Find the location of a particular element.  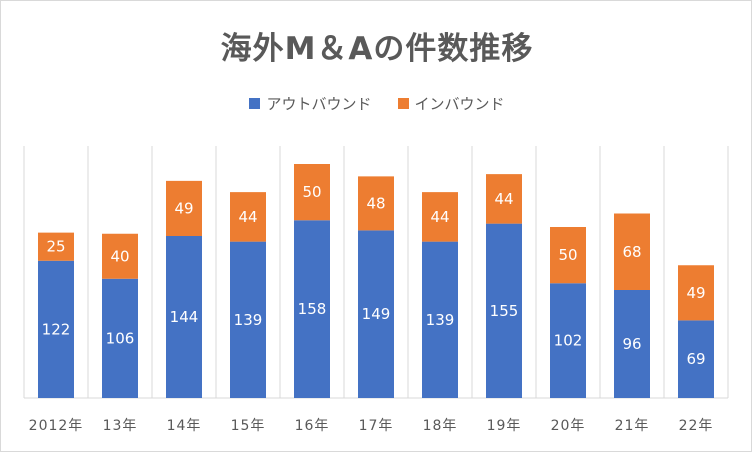

data-label-outbound: 155 is located at coordinates (504, 311).